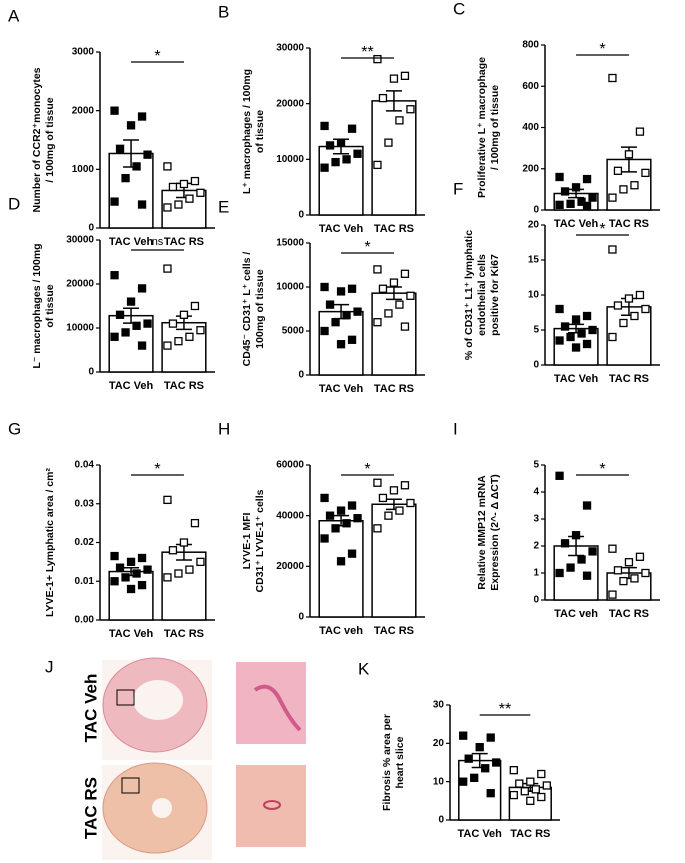 This screenshot has width=685, height=863. Describe the element at coordinates (530, 168) in the screenshot. I see `y-tick-label: 200` at that location.